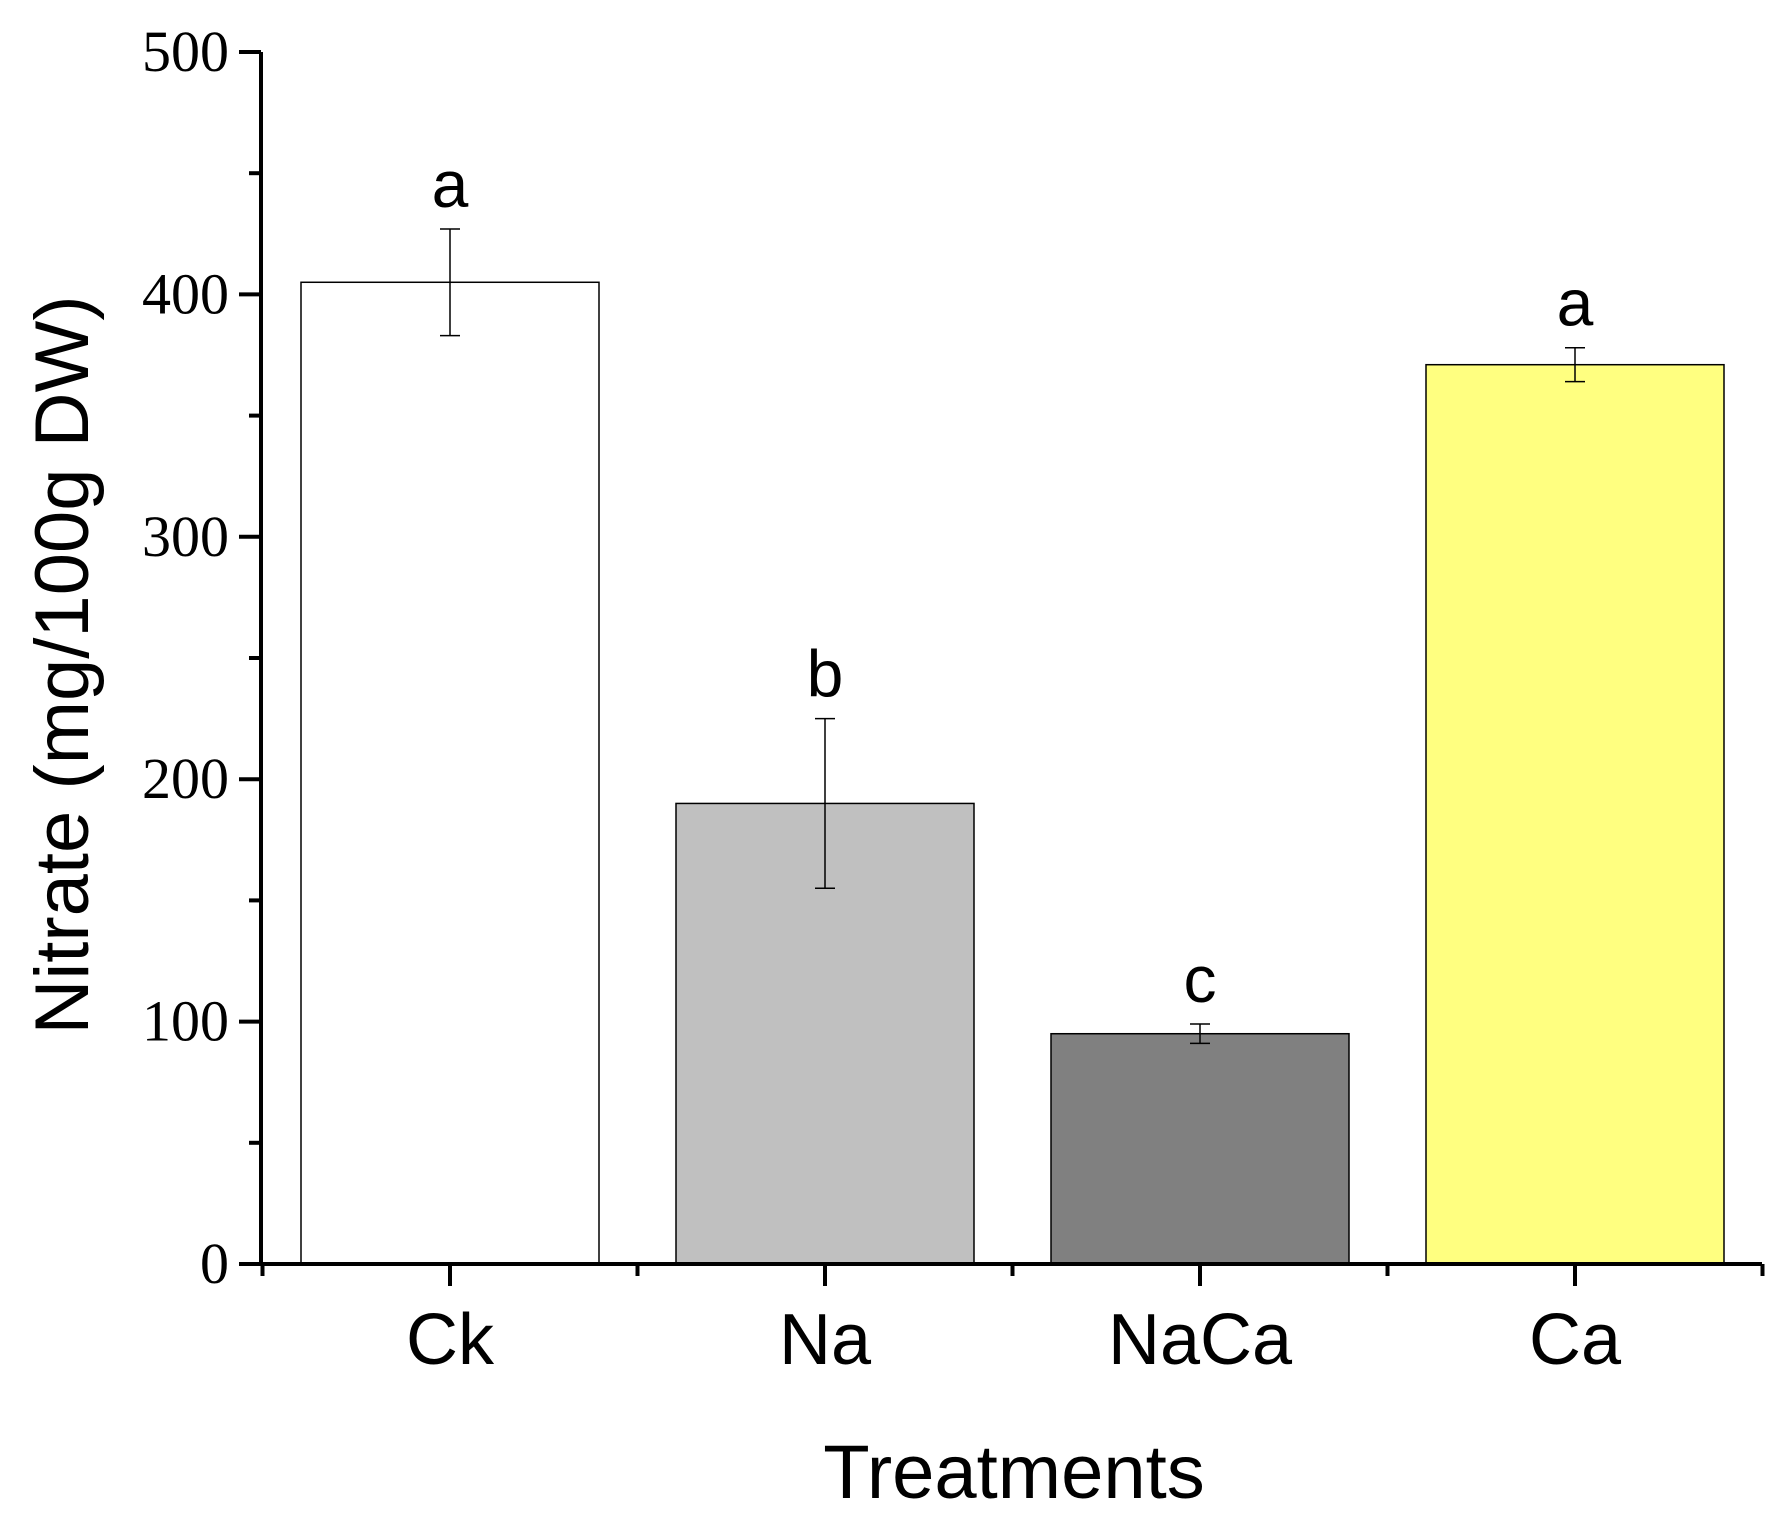 The height and width of the screenshot is (1528, 1784). I want to click on y-tick-label-500: 500, so click(185, 51).